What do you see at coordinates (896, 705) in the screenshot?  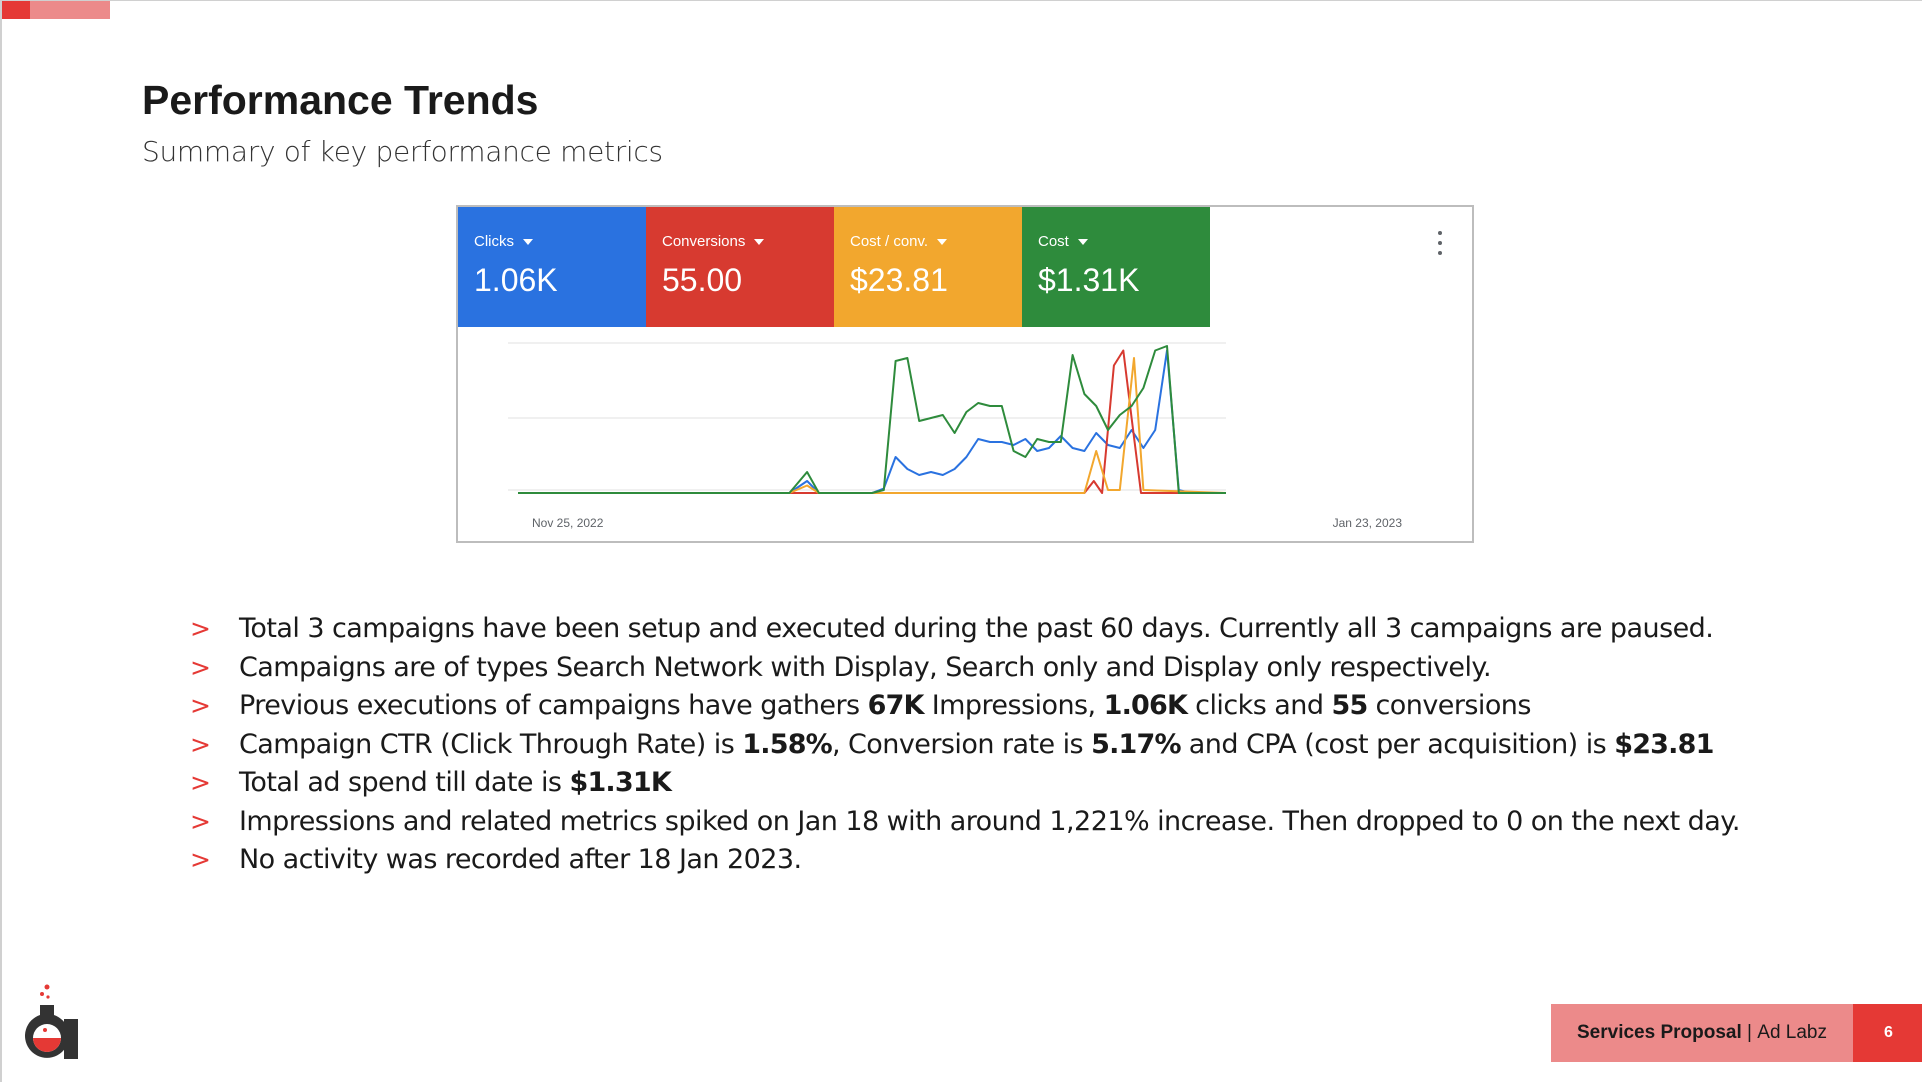 I see `bullet-highlight: 67K` at bounding box center [896, 705].